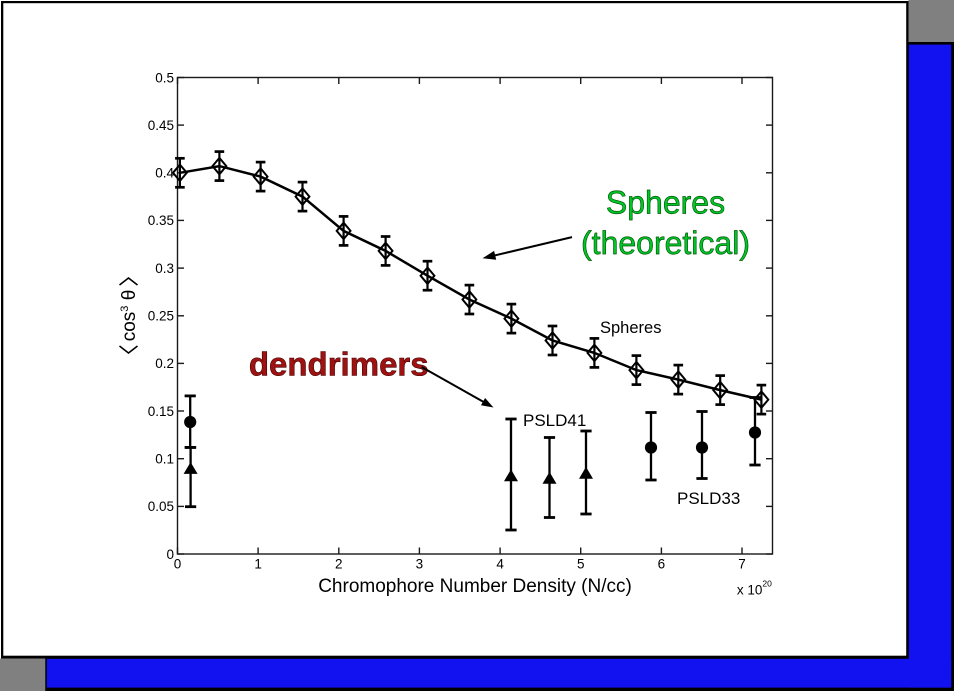  Describe the element at coordinates (339, 564) in the screenshot. I see `svg-text: 2` at that location.